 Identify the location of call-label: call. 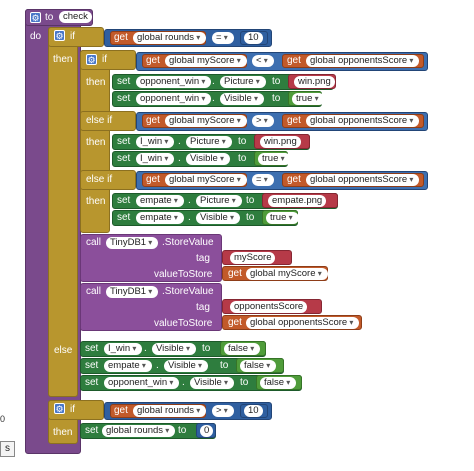
(94, 291).